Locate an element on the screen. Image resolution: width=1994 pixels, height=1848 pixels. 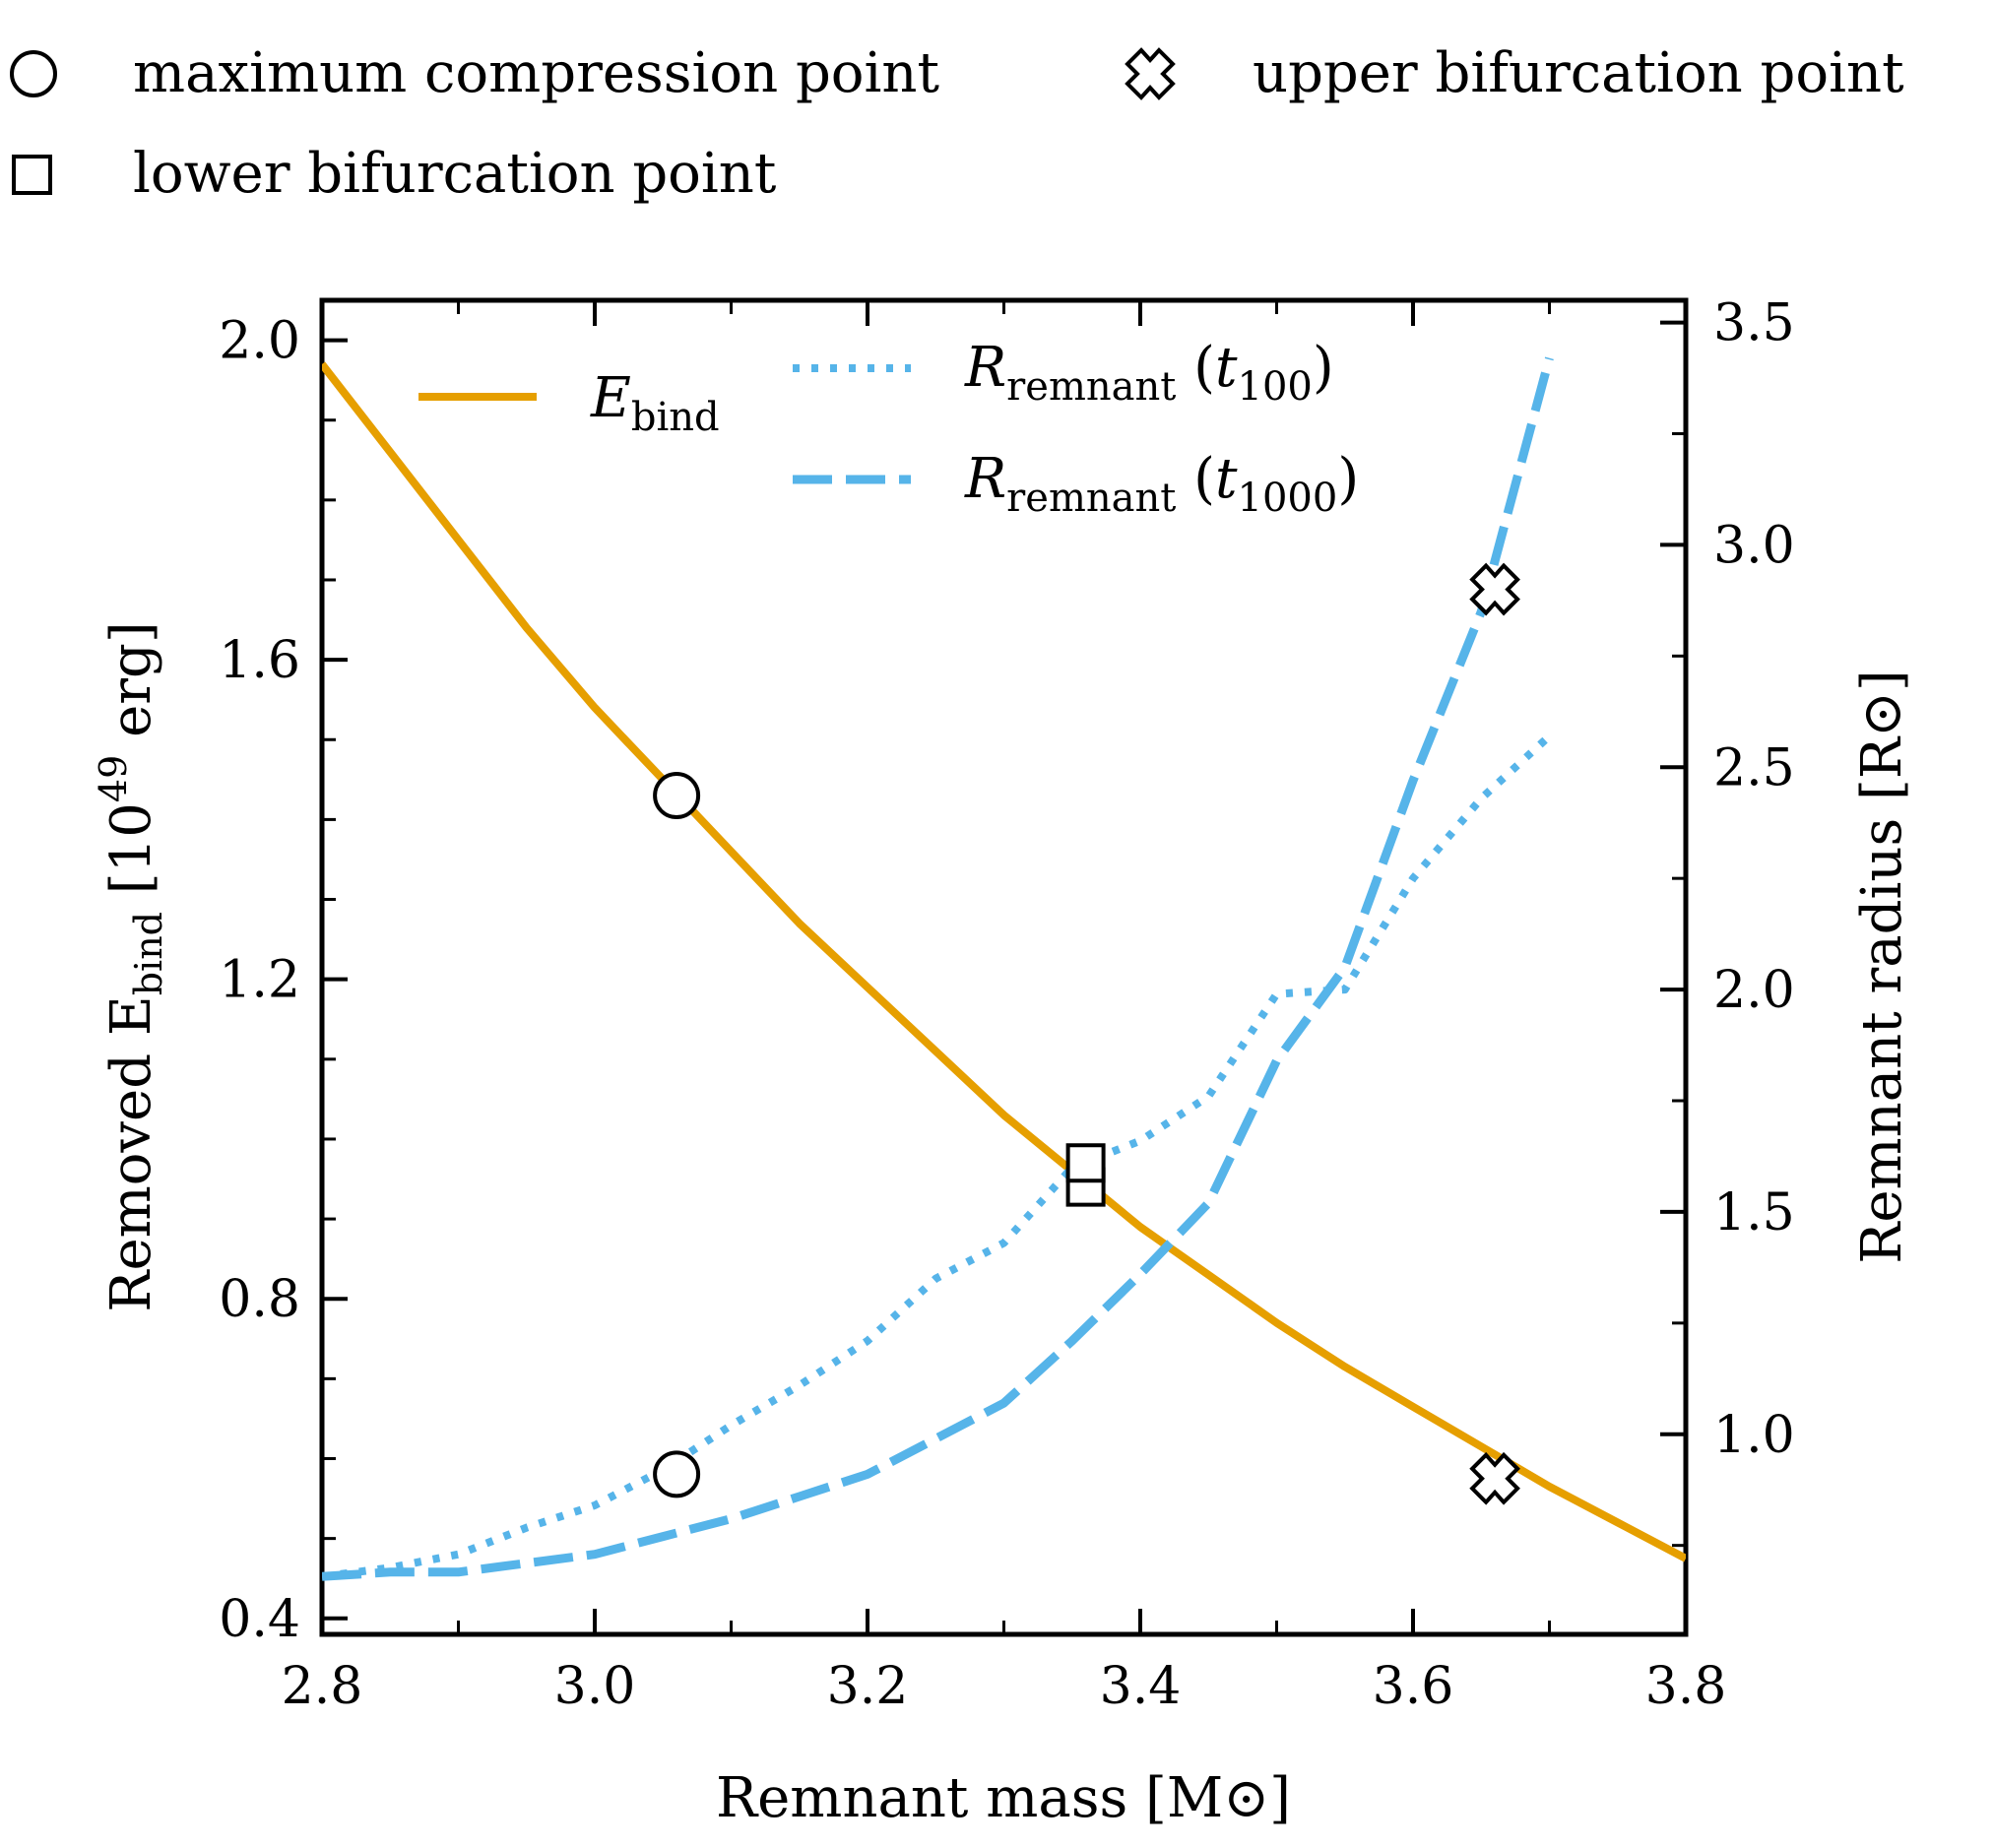
x-tick-label: 3.8 is located at coordinates (1686, 1686).